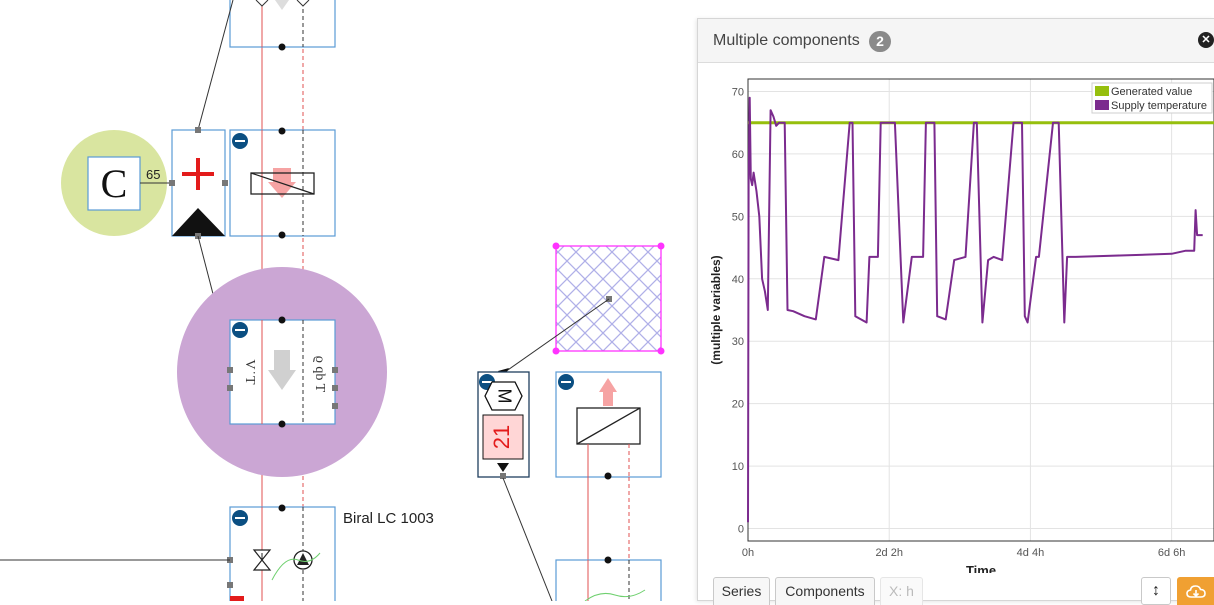 This screenshot has height=605, width=1214. What do you see at coordinates (738, 467) in the screenshot?
I see `y-tick-label: 10` at bounding box center [738, 467].